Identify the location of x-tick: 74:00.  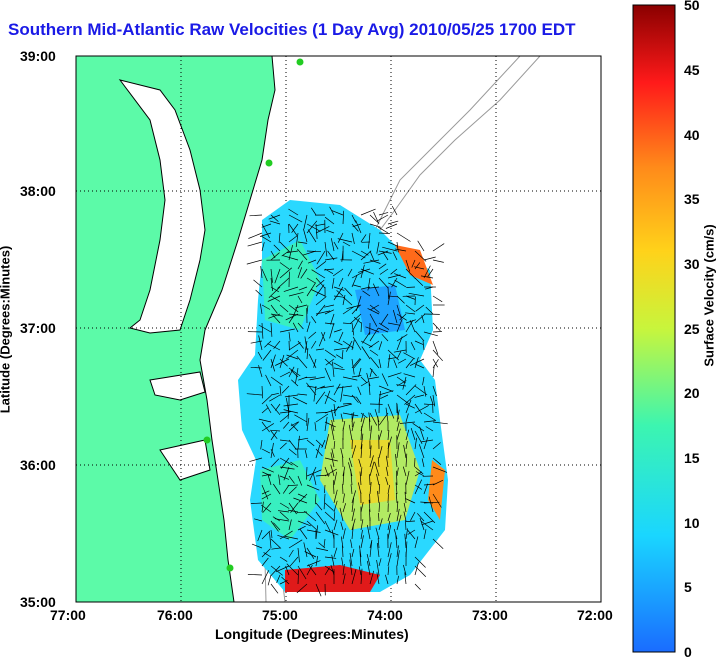
(385, 615).